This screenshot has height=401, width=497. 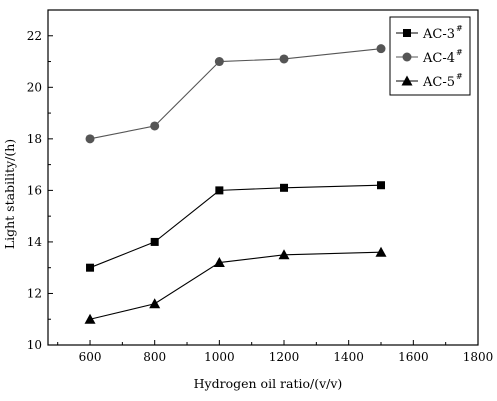 I want to click on x-axis-title: Hydrogen oil ratio/(v/v), so click(x=268, y=383).